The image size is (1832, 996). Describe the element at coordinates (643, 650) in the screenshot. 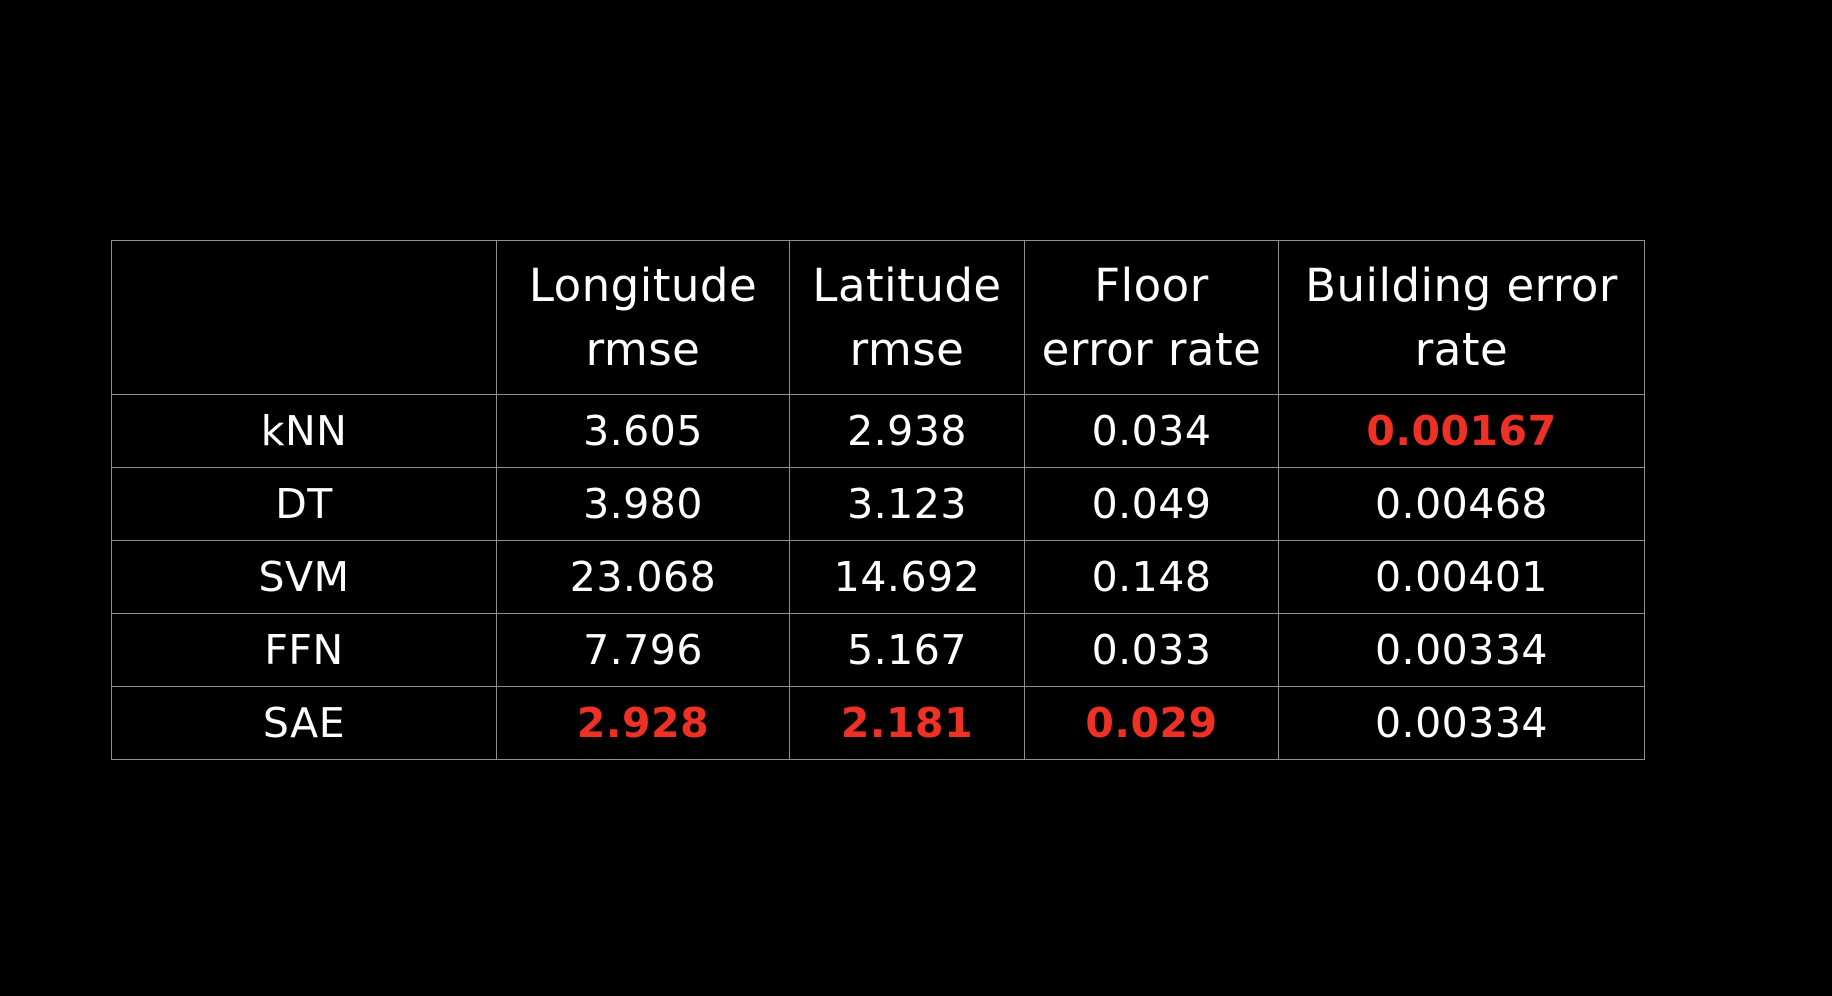

I see `value-cell: 7.796` at that location.